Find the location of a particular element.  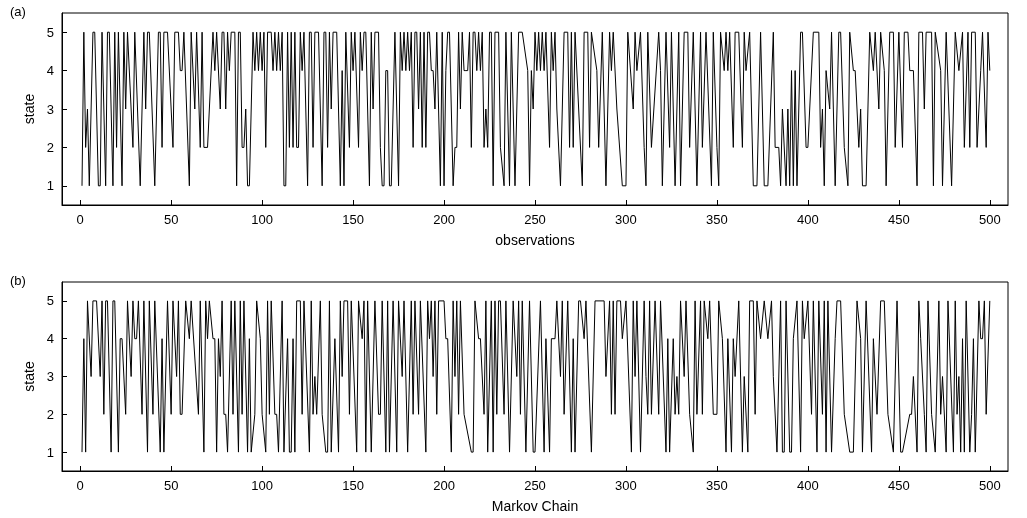

text: (a) is located at coordinates (18, 11).